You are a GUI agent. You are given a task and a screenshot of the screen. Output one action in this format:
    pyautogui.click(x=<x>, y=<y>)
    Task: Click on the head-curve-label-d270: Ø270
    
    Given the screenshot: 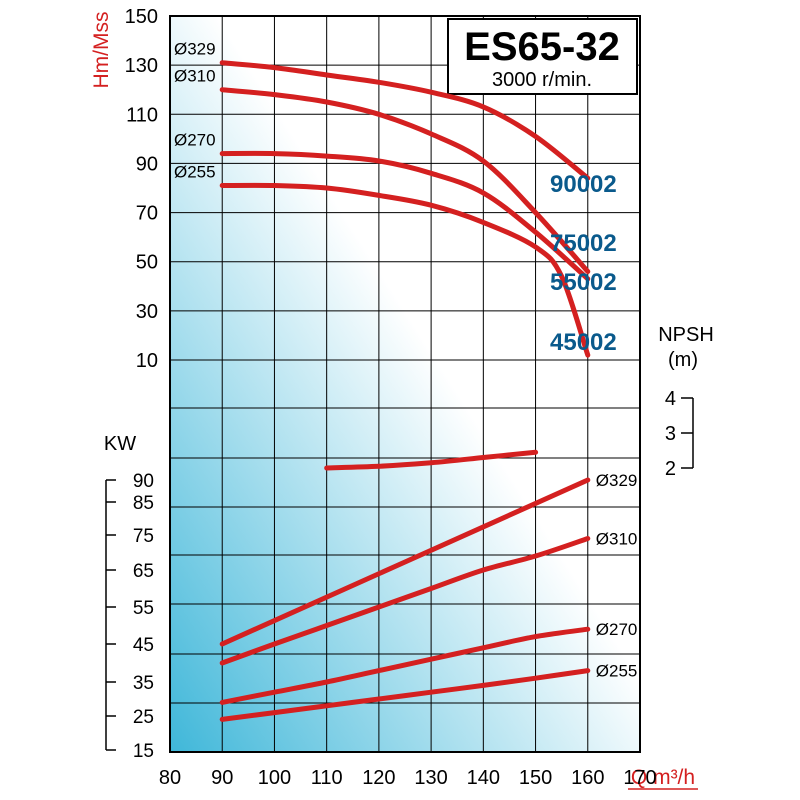 What is the action you would take?
    pyautogui.click(x=195, y=140)
    